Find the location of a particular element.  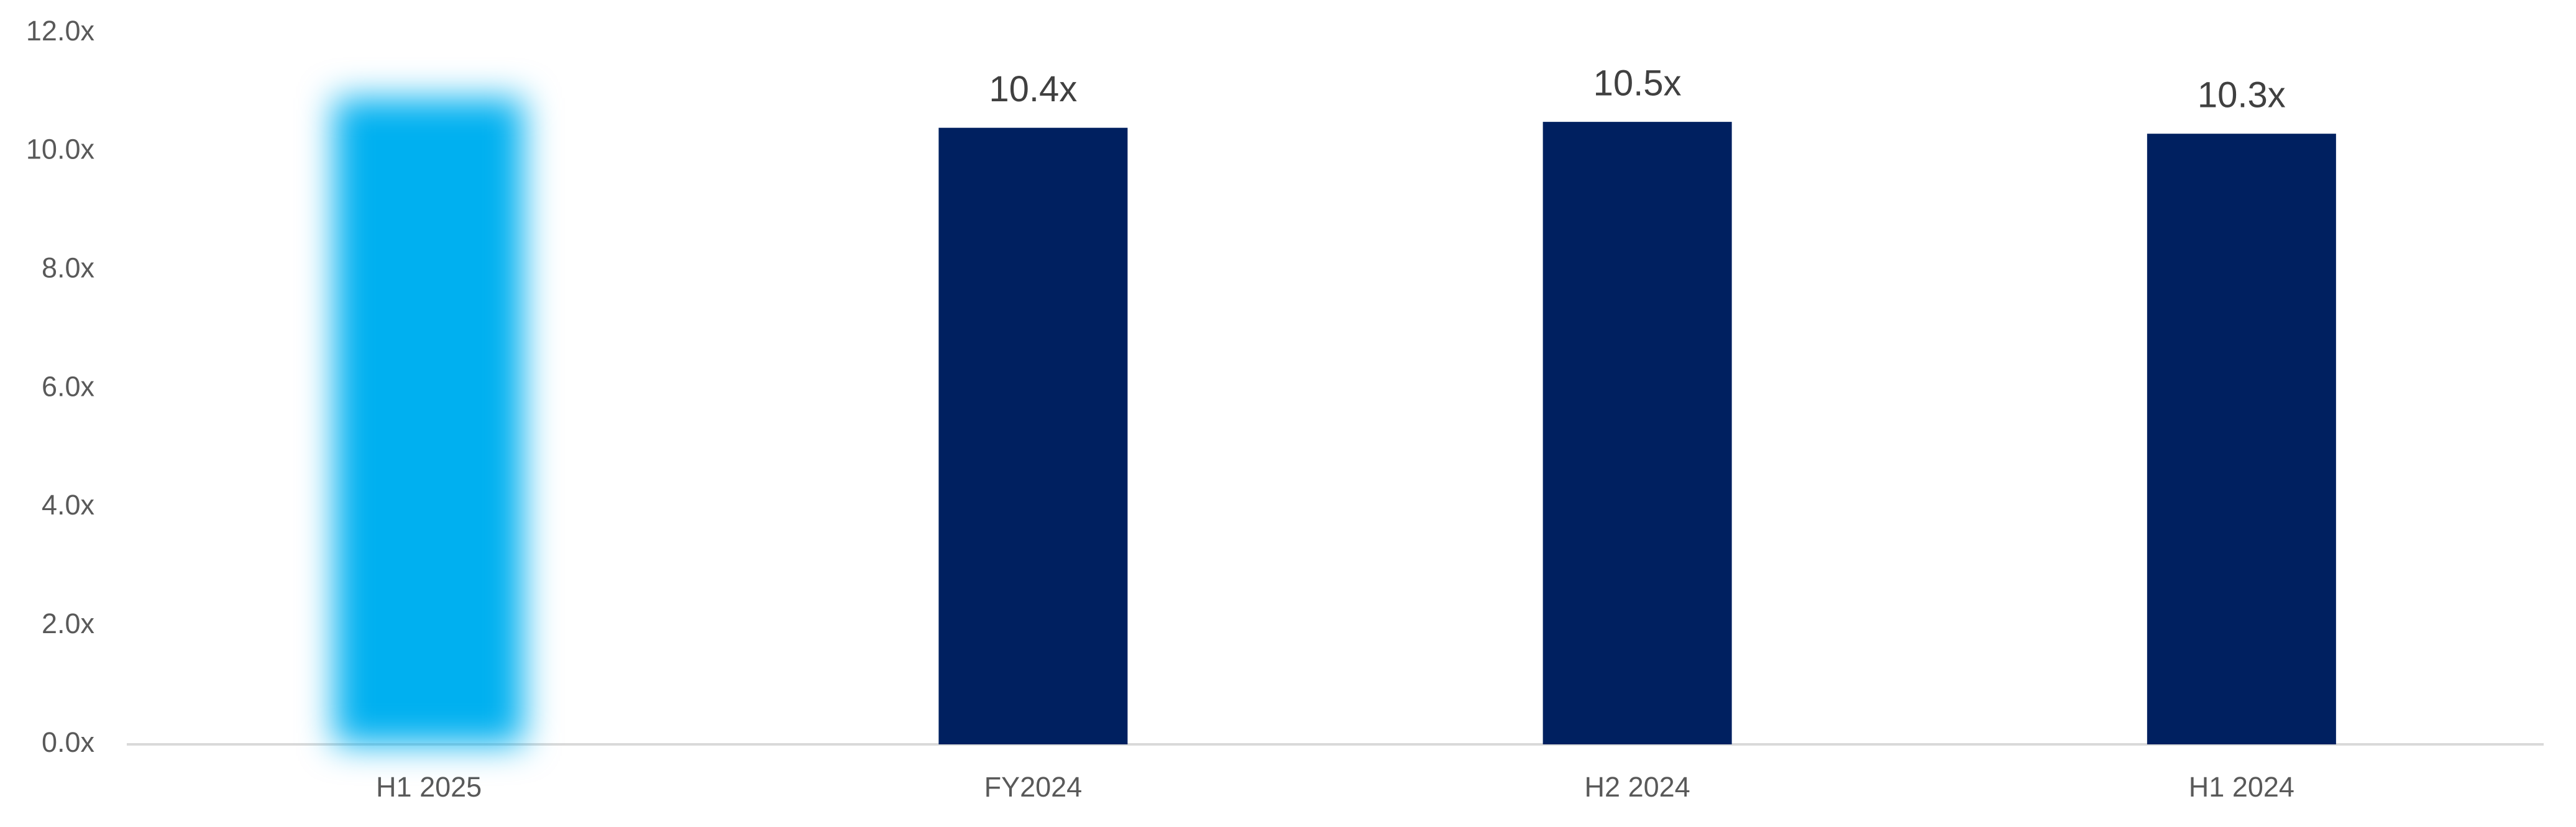

value-label: 10.3x is located at coordinates (2242, 96).